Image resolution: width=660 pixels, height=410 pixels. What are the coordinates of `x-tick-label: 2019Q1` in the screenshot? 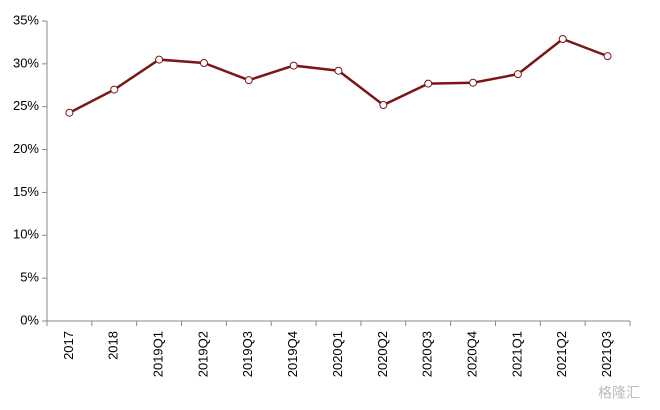 It's located at (158, 354).